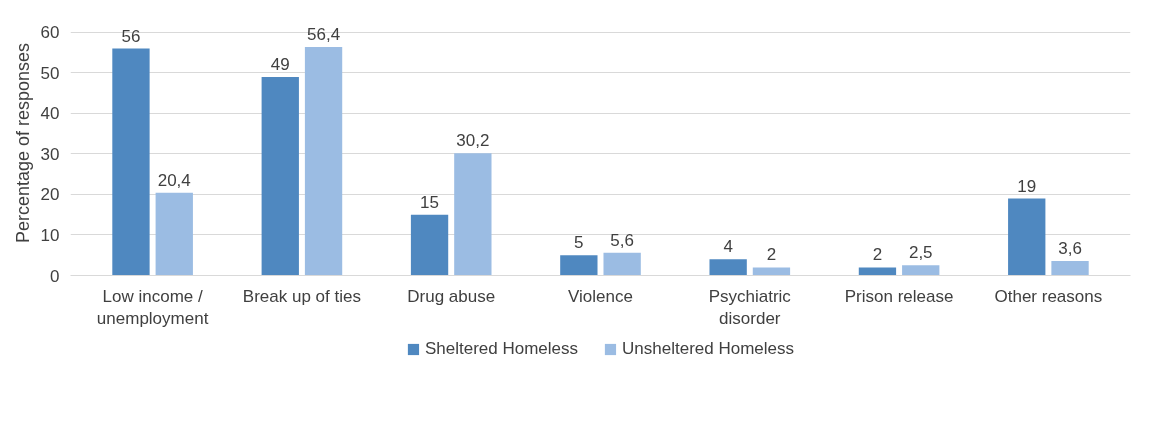 Image resolution: width=1168 pixels, height=435 pixels. What do you see at coordinates (708, 349) in the screenshot?
I see `legend-label: Unsheltered Homeless` at bounding box center [708, 349].